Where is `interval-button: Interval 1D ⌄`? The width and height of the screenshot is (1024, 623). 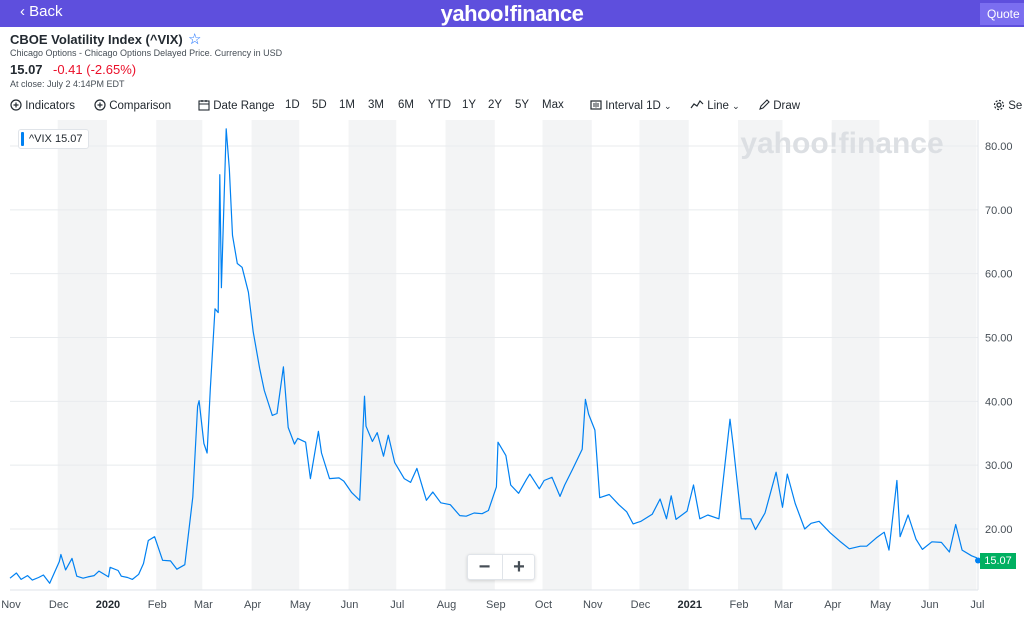
interval-button: Interval 1D ⌄ is located at coordinates (631, 105).